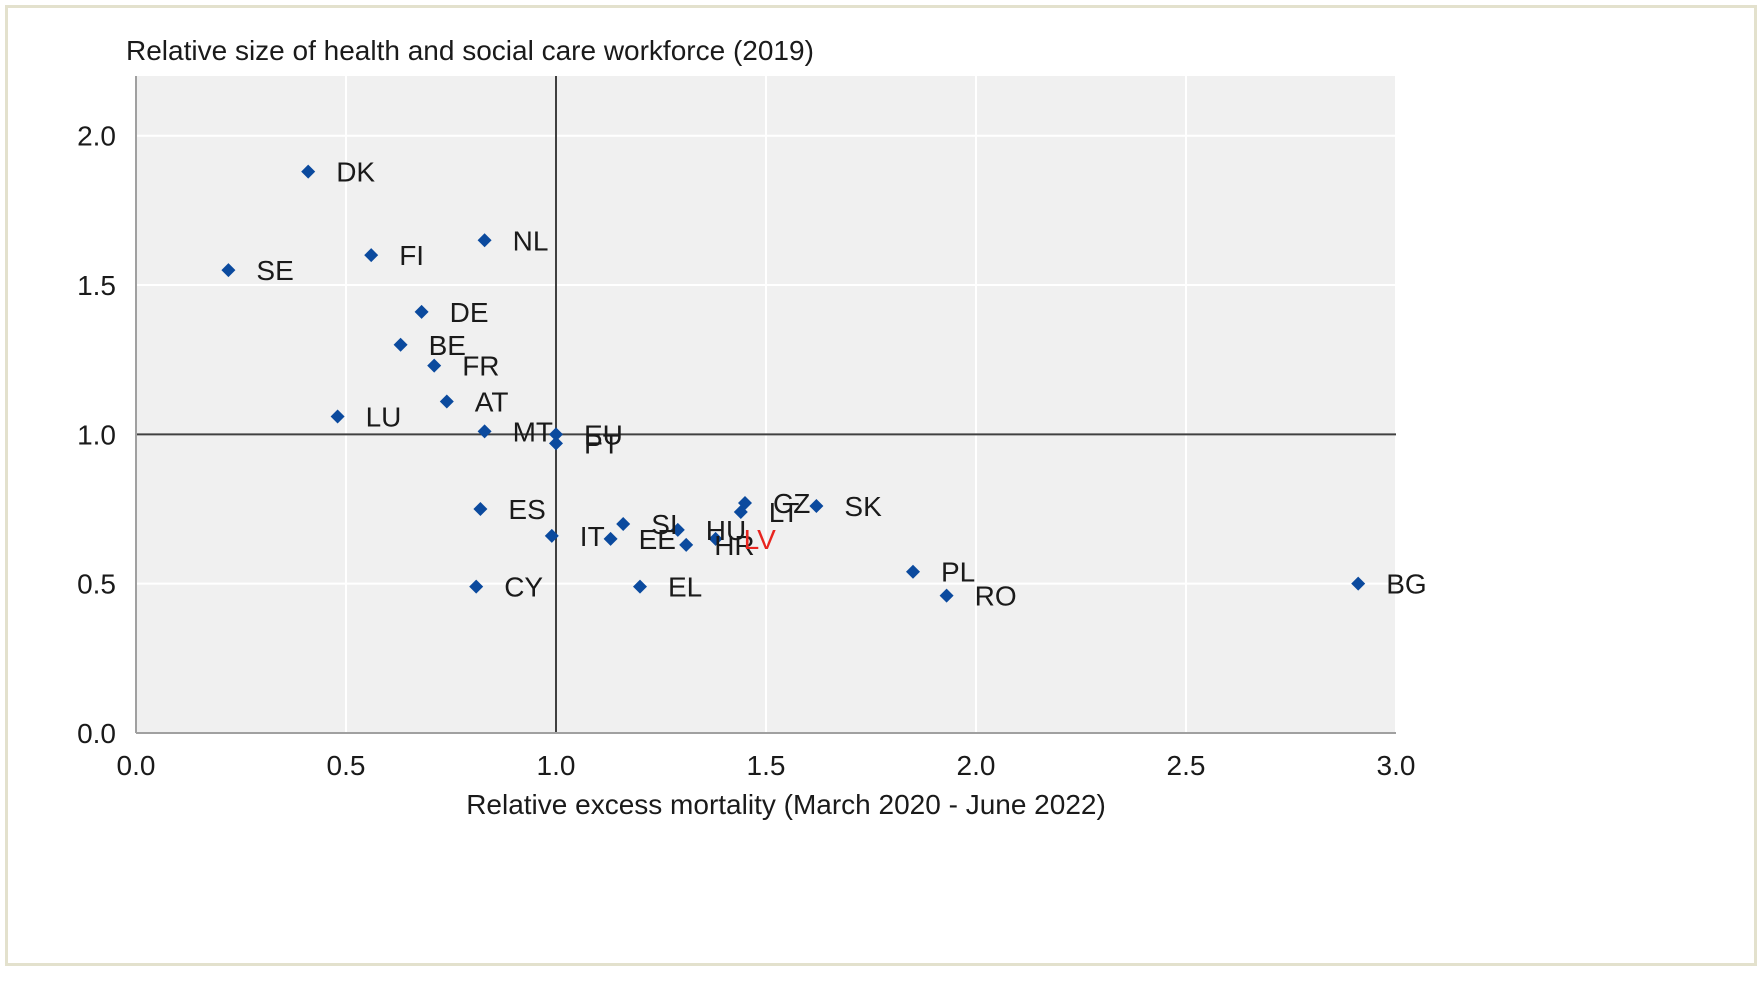 Image resolution: width=1763 pixels, height=981 pixels. What do you see at coordinates (371, 255) in the screenshot?
I see `point-fi` at bounding box center [371, 255].